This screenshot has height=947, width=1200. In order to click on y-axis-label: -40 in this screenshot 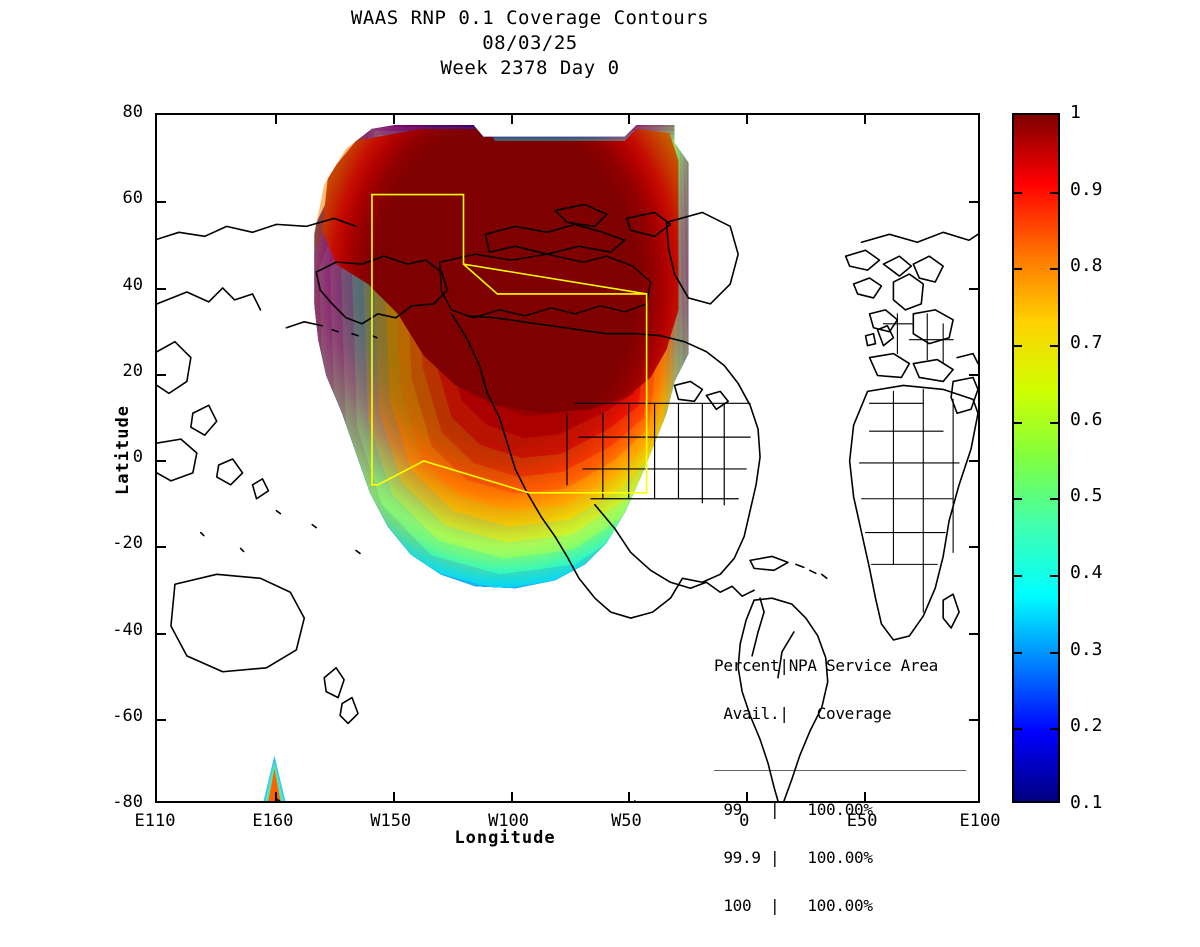, I will do `click(127, 629)`.